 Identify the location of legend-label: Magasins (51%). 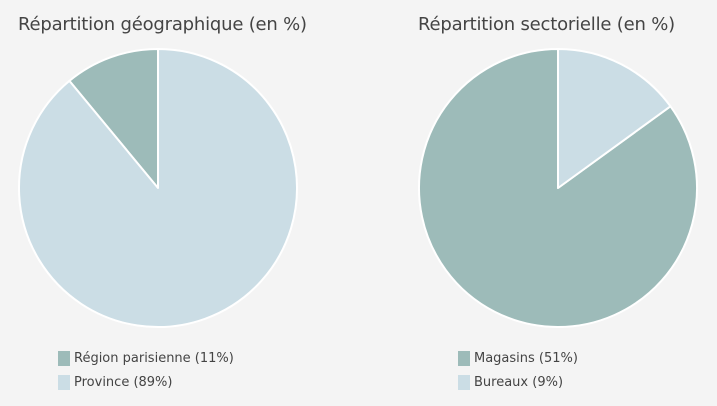
(526, 358).